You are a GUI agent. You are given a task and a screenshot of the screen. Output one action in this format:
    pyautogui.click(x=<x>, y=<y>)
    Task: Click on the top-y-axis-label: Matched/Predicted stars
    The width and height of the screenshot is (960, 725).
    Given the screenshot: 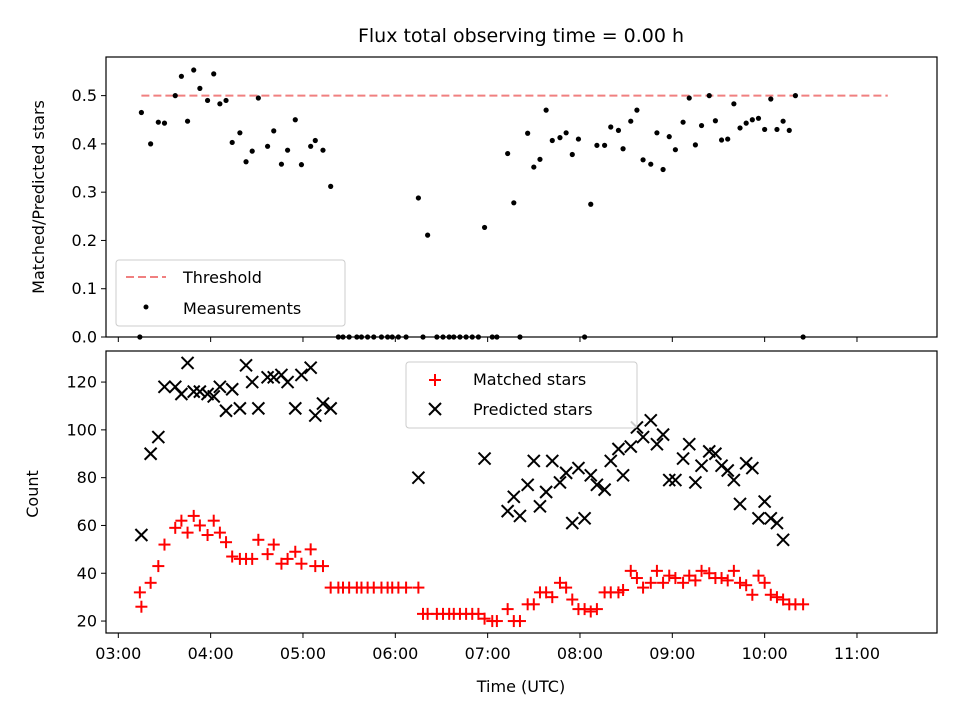 What is the action you would take?
    pyautogui.click(x=38, y=197)
    